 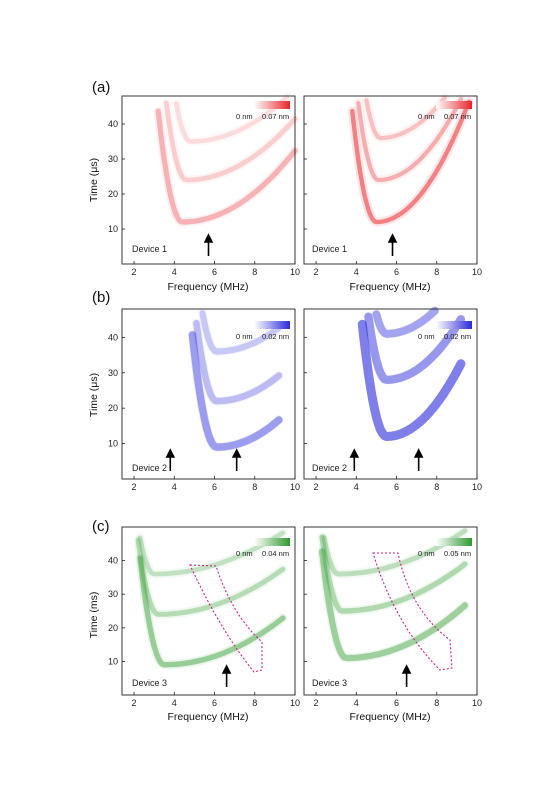 I want to click on colorbar-a-left, so click(x=272, y=105).